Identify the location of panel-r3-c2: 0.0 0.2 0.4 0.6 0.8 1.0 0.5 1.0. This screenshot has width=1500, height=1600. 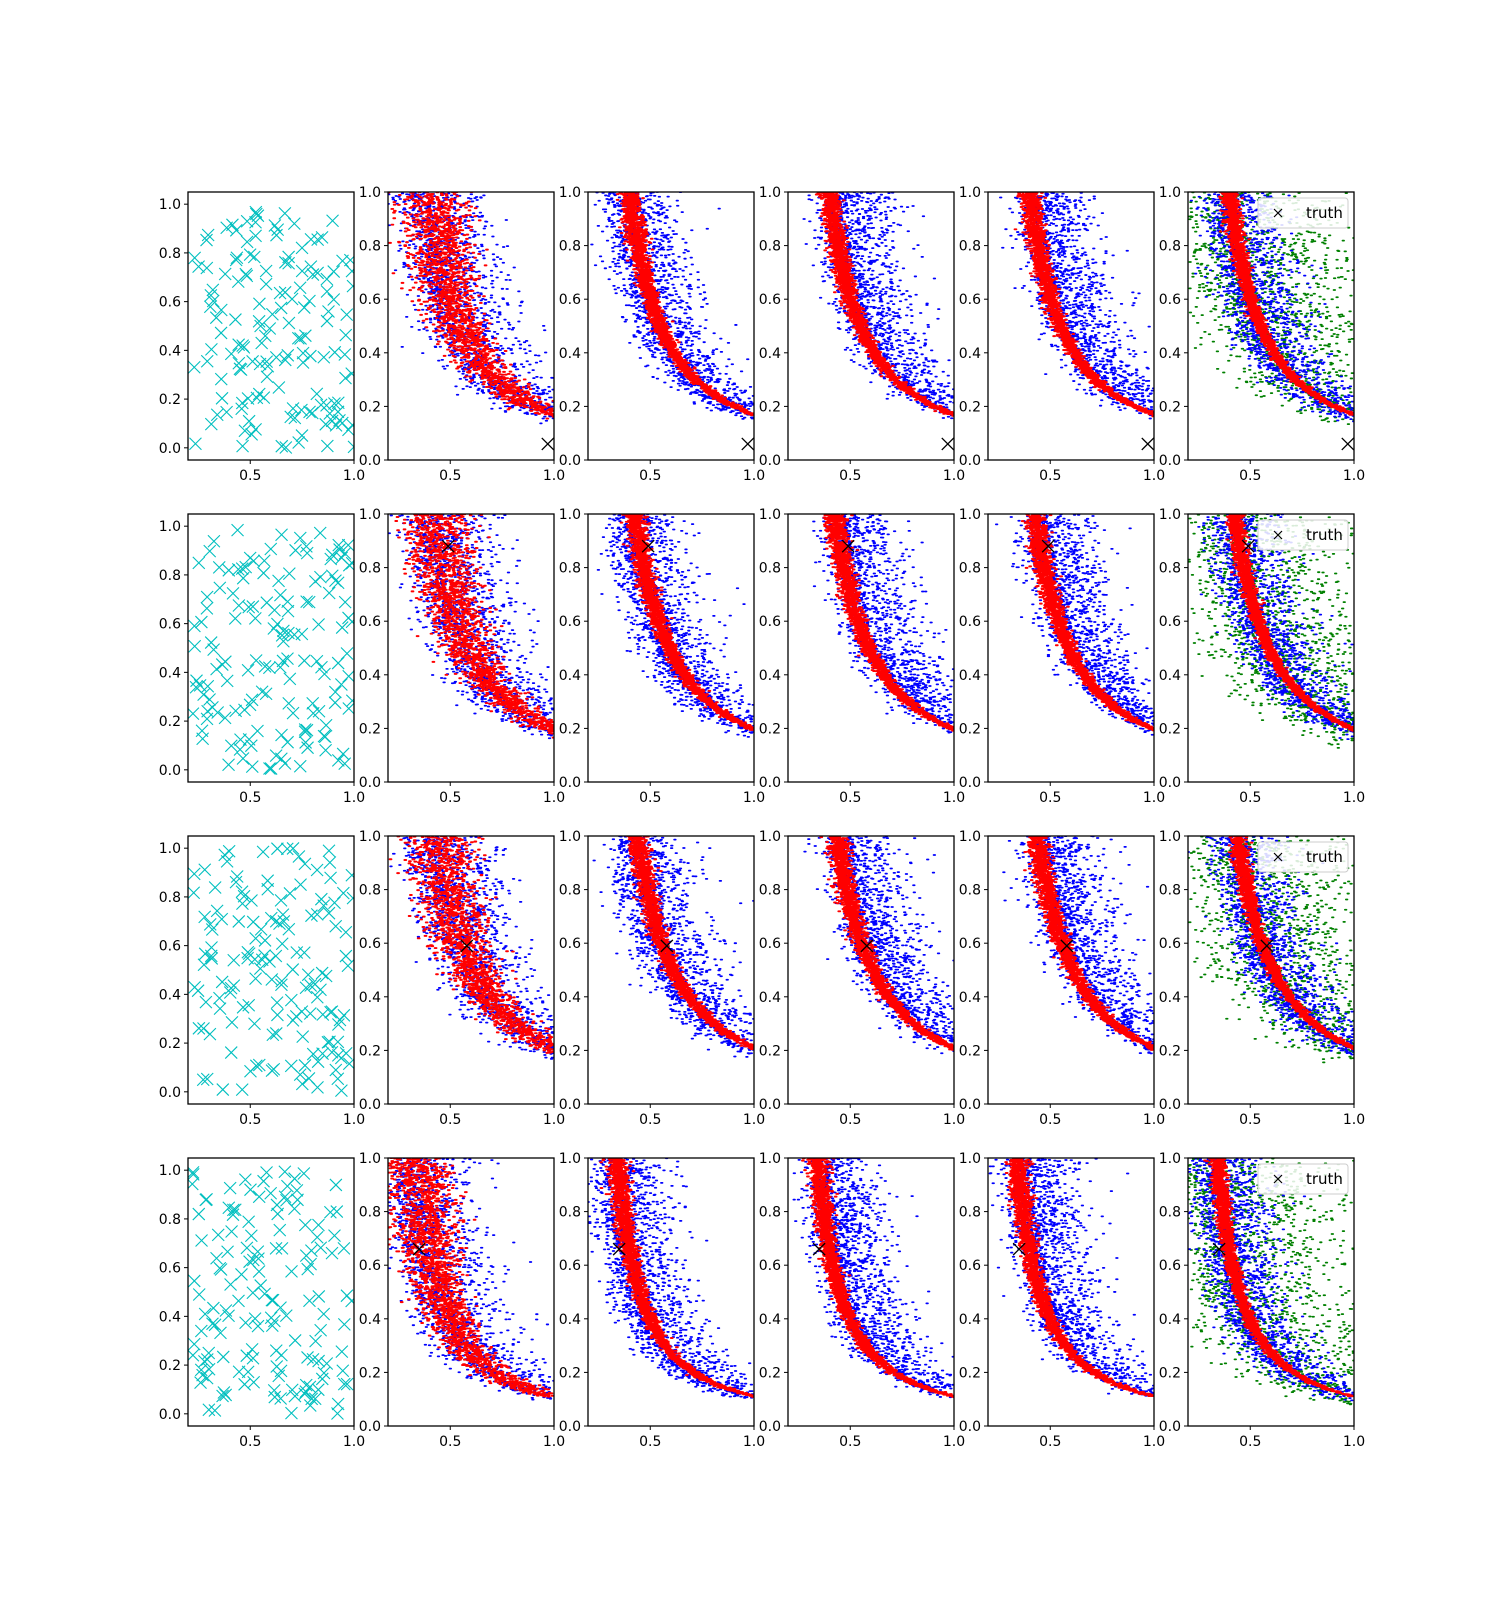
(462, 978).